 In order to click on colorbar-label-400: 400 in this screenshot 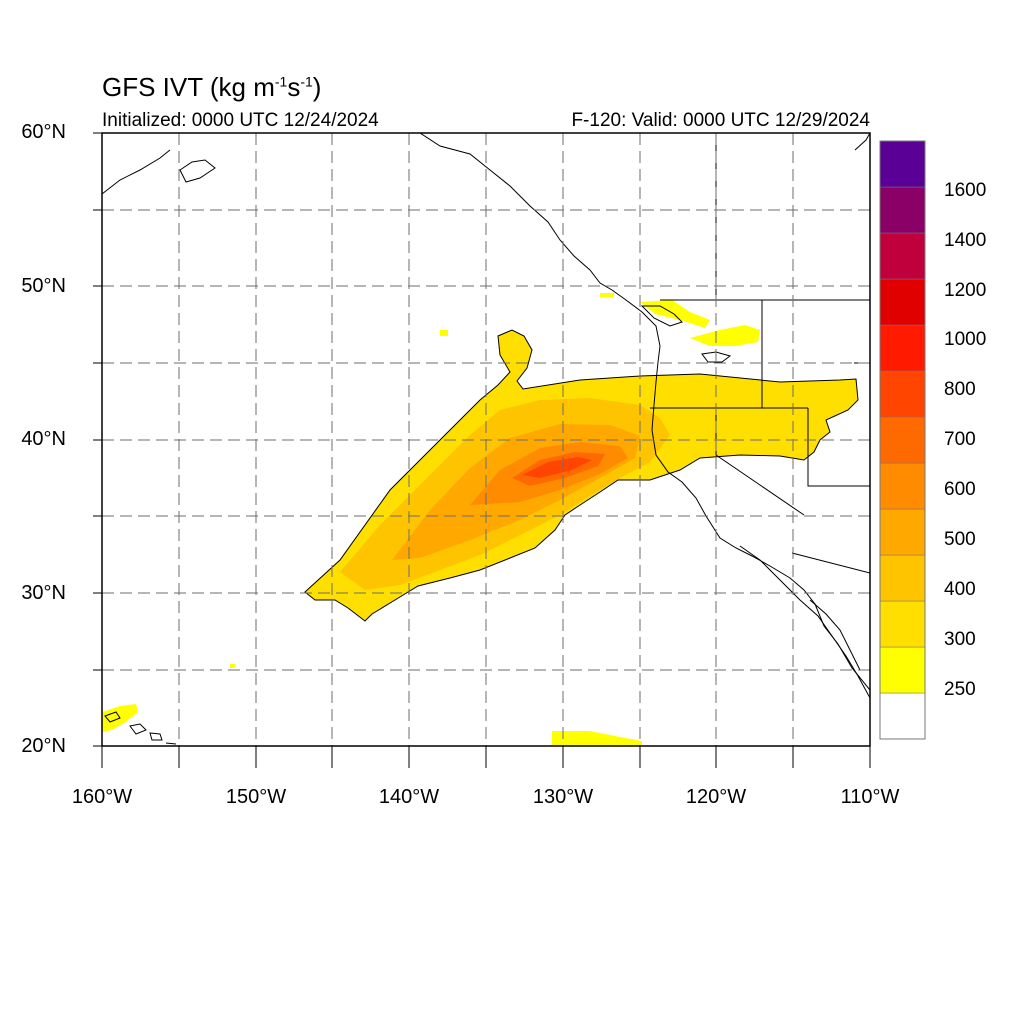, I will do `click(960, 589)`.